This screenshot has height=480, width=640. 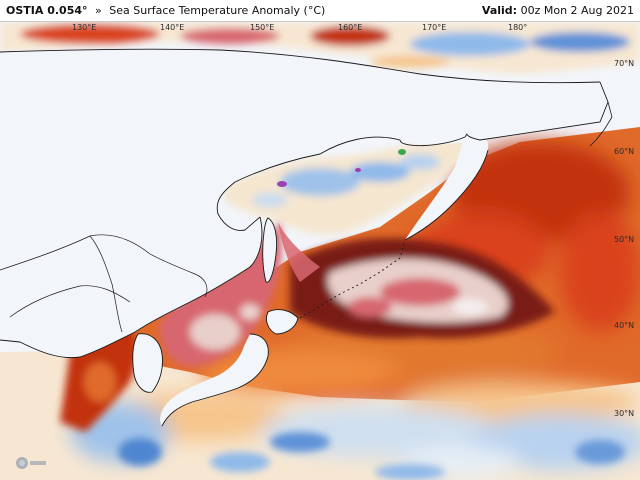 What do you see at coordinates (624, 151) in the screenshot?
I see `lat-label-60: 60°N` at bounding box center [624, 151].